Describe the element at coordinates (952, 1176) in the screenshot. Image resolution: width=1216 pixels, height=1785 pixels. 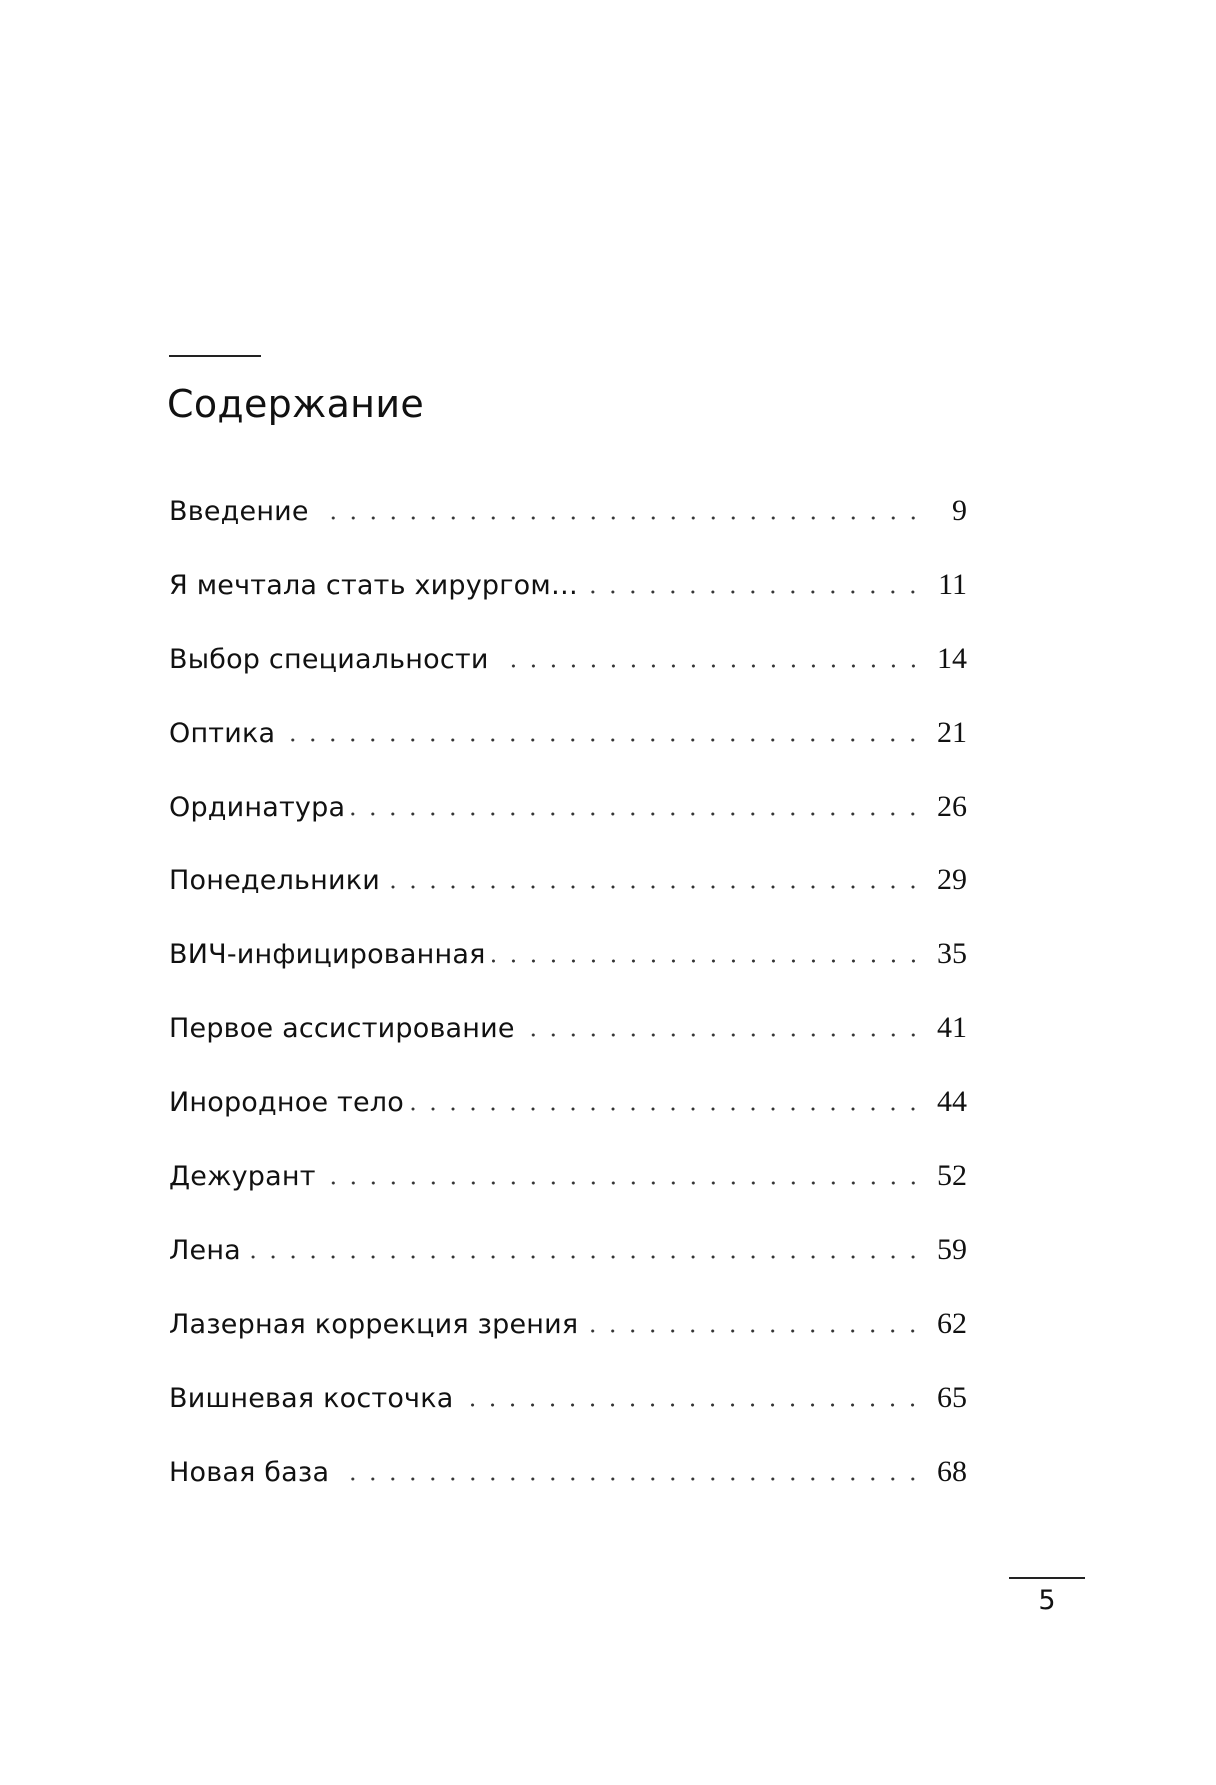
I see `toc-entry-page: 52` at that location.